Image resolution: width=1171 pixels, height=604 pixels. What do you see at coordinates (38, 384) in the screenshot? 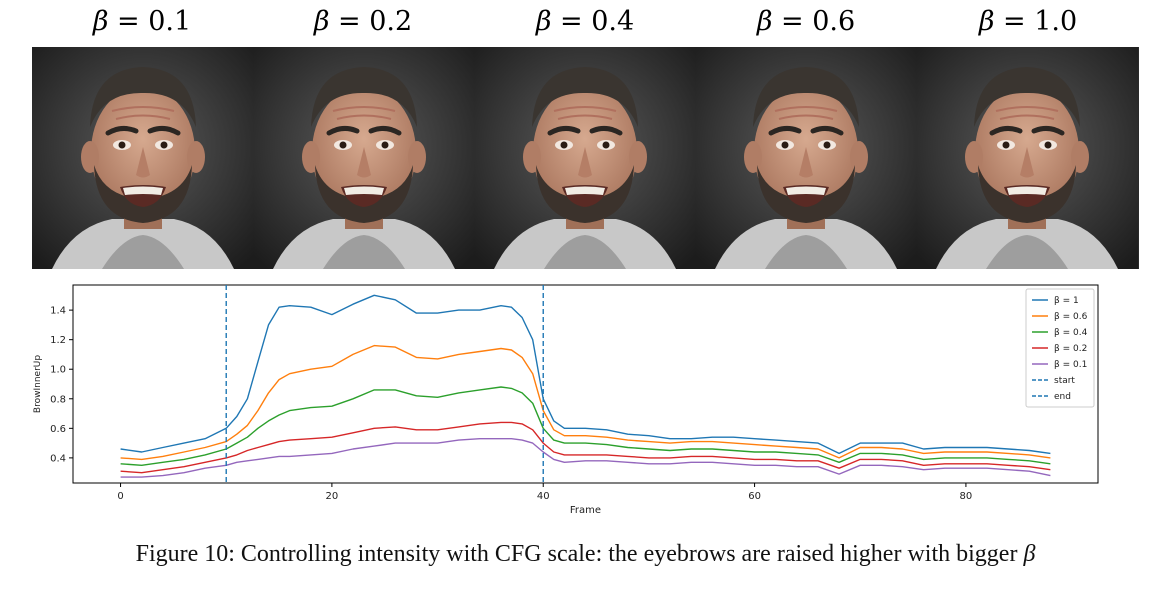
I see `y-axis-label: BrowInnerUp` at bounding box center [38, 384].